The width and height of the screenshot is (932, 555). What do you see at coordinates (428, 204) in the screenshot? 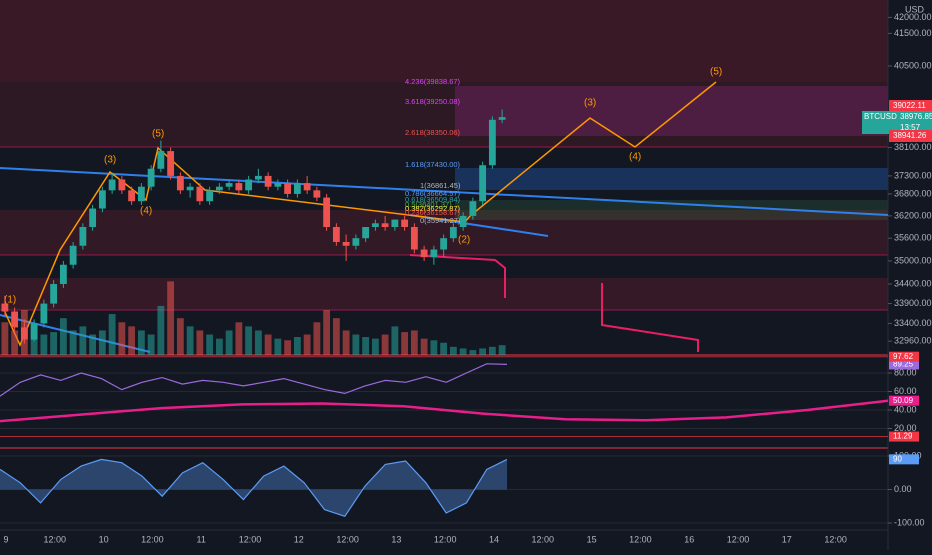
I see `fib-label: 0.5(36401.37)` at bounding box center [428, 204].